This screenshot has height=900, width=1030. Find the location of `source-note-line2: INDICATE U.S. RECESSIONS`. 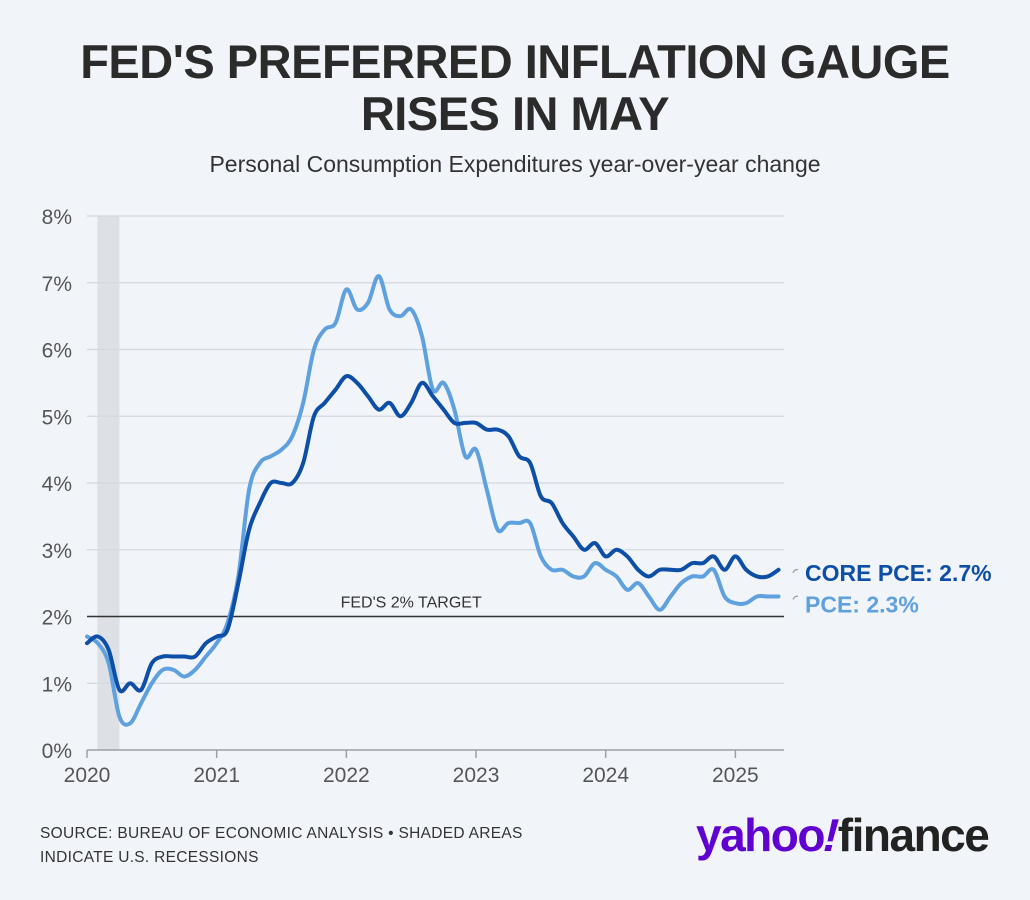

source-note-line2: INDICATE U.S. RECESSIONS is located at coordinates (149, 857).